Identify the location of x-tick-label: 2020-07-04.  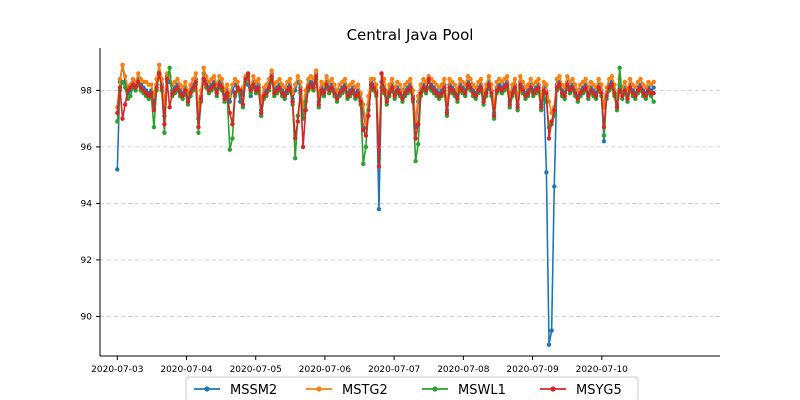
(186, 370).